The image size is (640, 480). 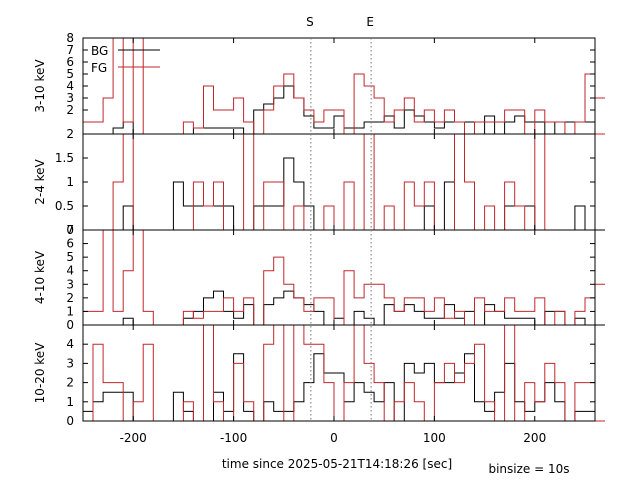 What do you see at coordinates (233, 438) in the screenshot?
I see `x-tick-label: -100` at bounding box center [233, 438].